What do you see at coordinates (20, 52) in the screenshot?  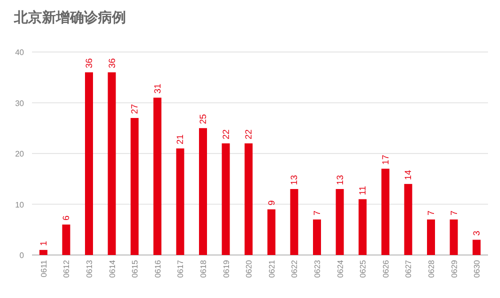 I see `y-tick-label: 40` at bounding box center [20, 52].